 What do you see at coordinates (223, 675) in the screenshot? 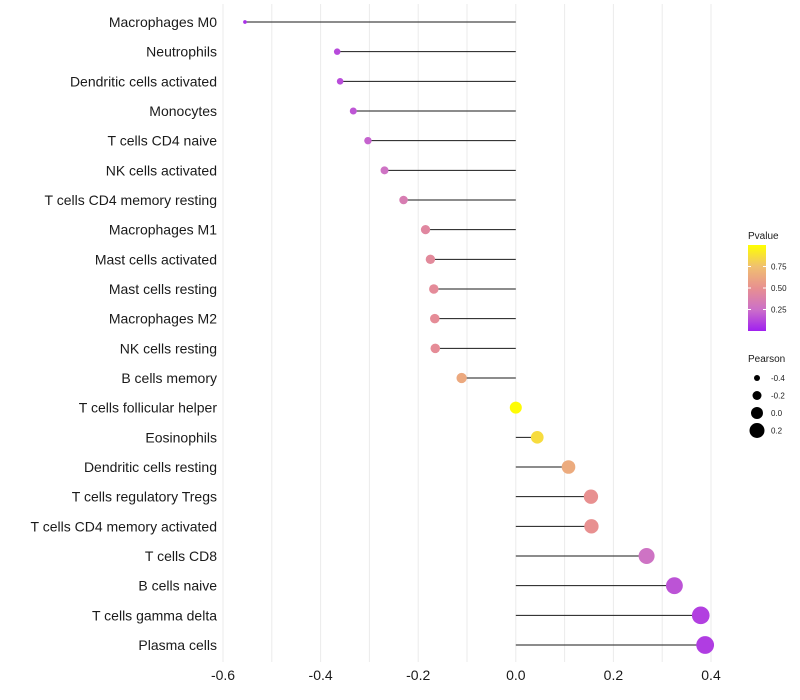
I see `x-tick-label: -0.6` at bounding box center [223, 675].